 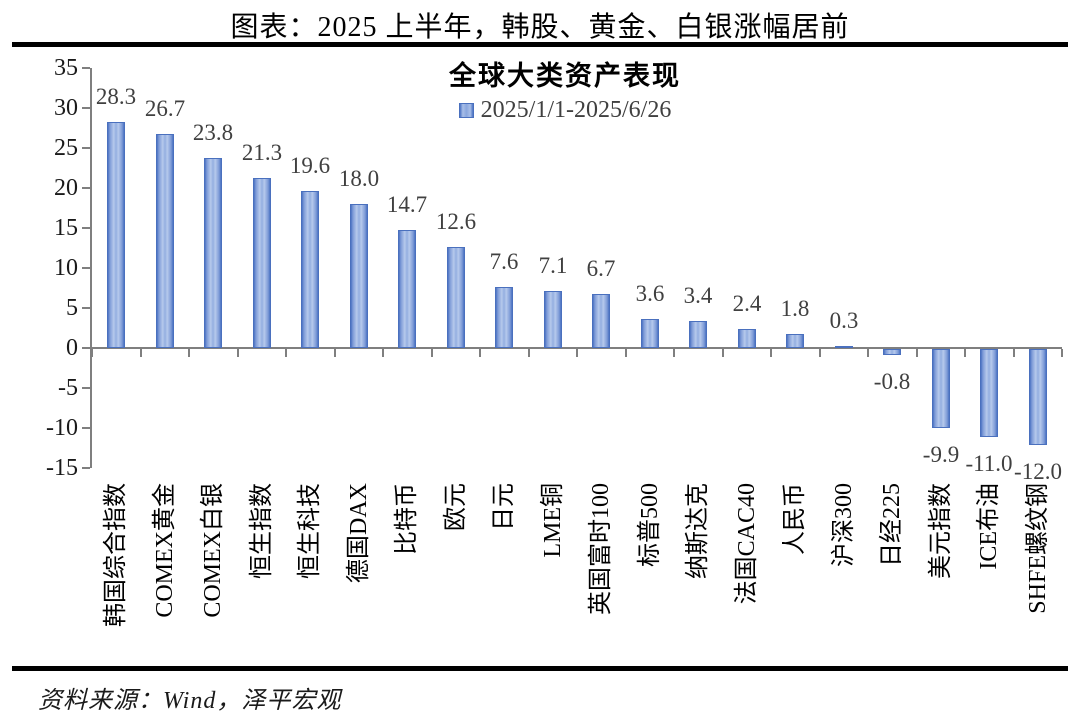 What do you see at coordinates (553, 520) in the screenshot?
I see `category-label: LME铜` at bounding box center [553, 520].